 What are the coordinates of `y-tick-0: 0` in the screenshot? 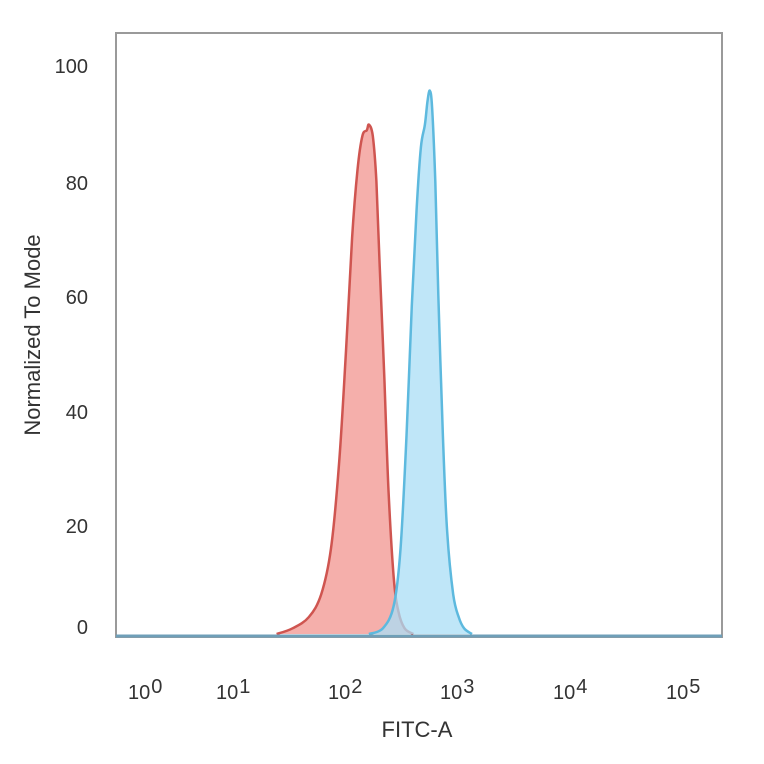 It's located at (82, 628).